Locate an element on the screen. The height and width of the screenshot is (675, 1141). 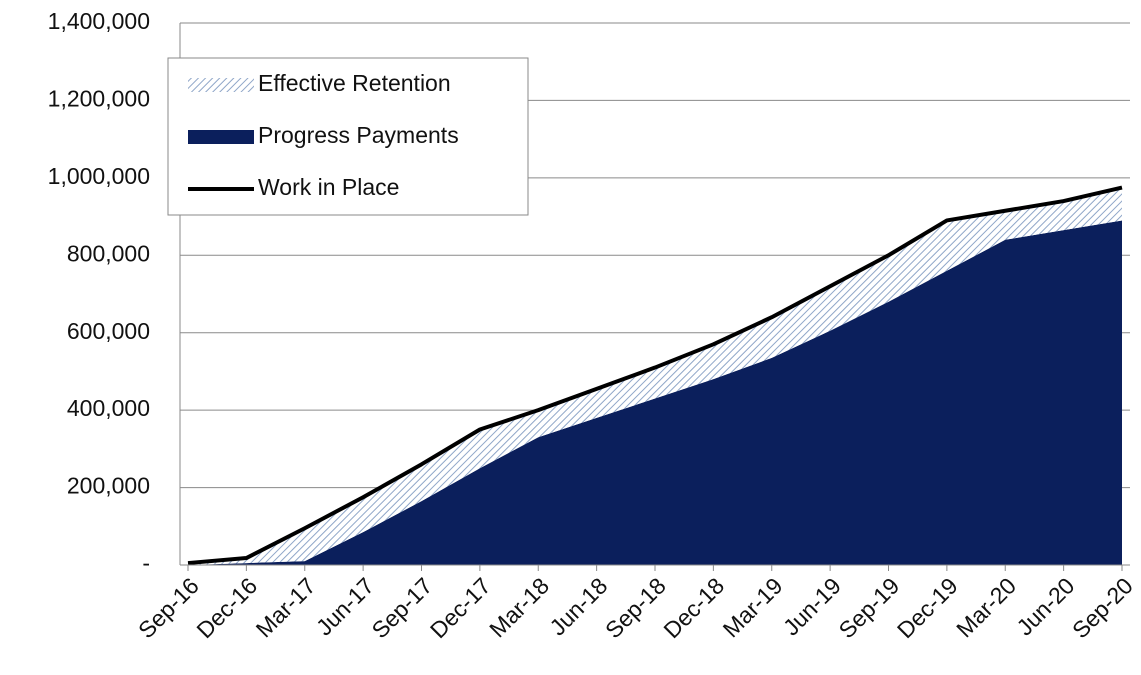
legend-label: Work in Place is located at coordinates (328, 187).